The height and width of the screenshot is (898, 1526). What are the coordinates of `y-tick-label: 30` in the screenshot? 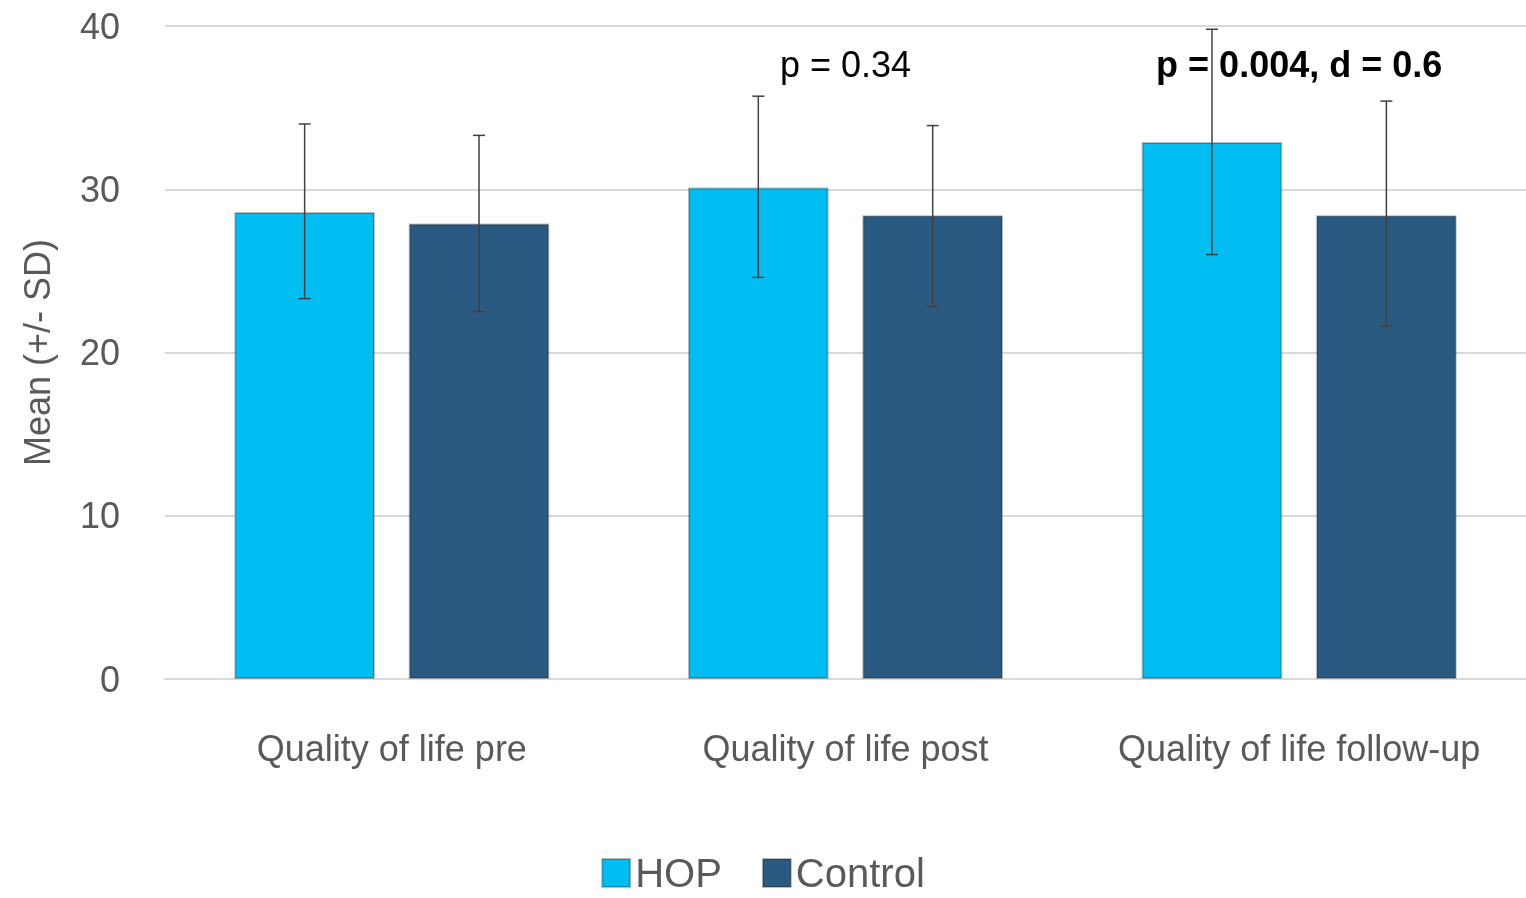 It's located at (99, 189).